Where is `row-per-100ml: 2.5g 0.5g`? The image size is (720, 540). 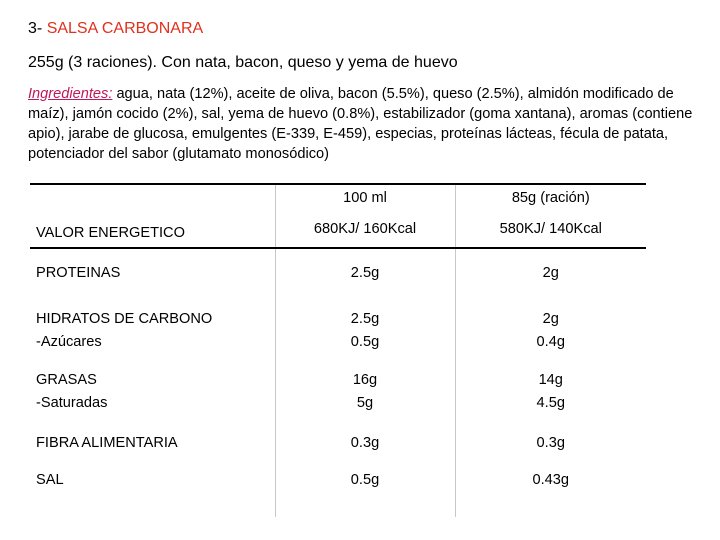 row-per-100ml: 2.5g 0.5g is located at coordinates (364, 330).